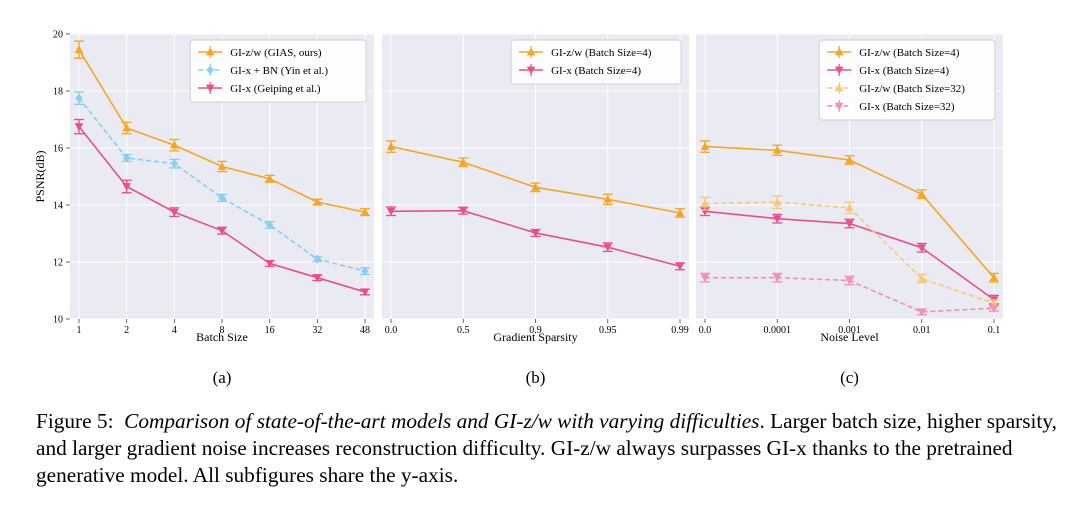  Describe the element at coordinates (174, 330) in the screenshot. I see `x-tick-label: 4` at that location.